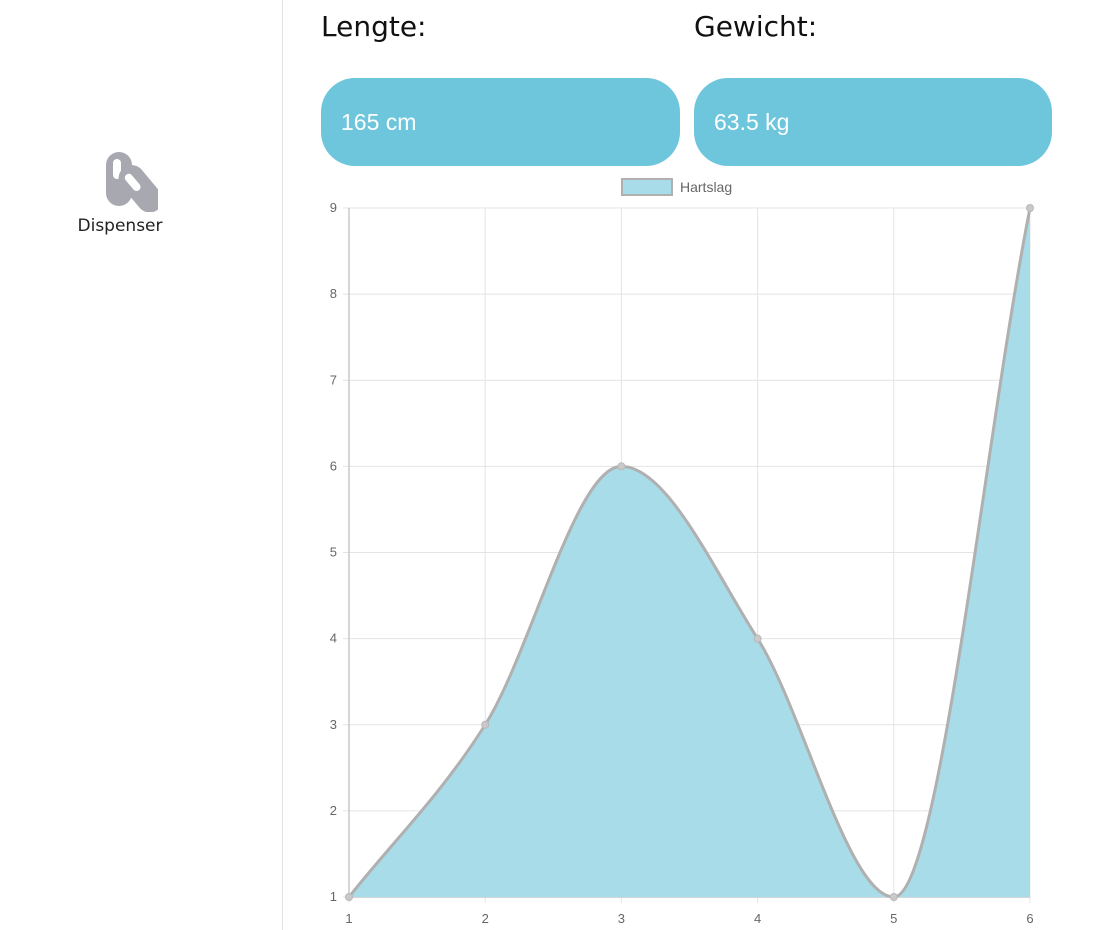 Image resolution: width=1112 pixels, height=930 pixels. I want to click on weight-value: 63.5 kg, so click(752, 121).